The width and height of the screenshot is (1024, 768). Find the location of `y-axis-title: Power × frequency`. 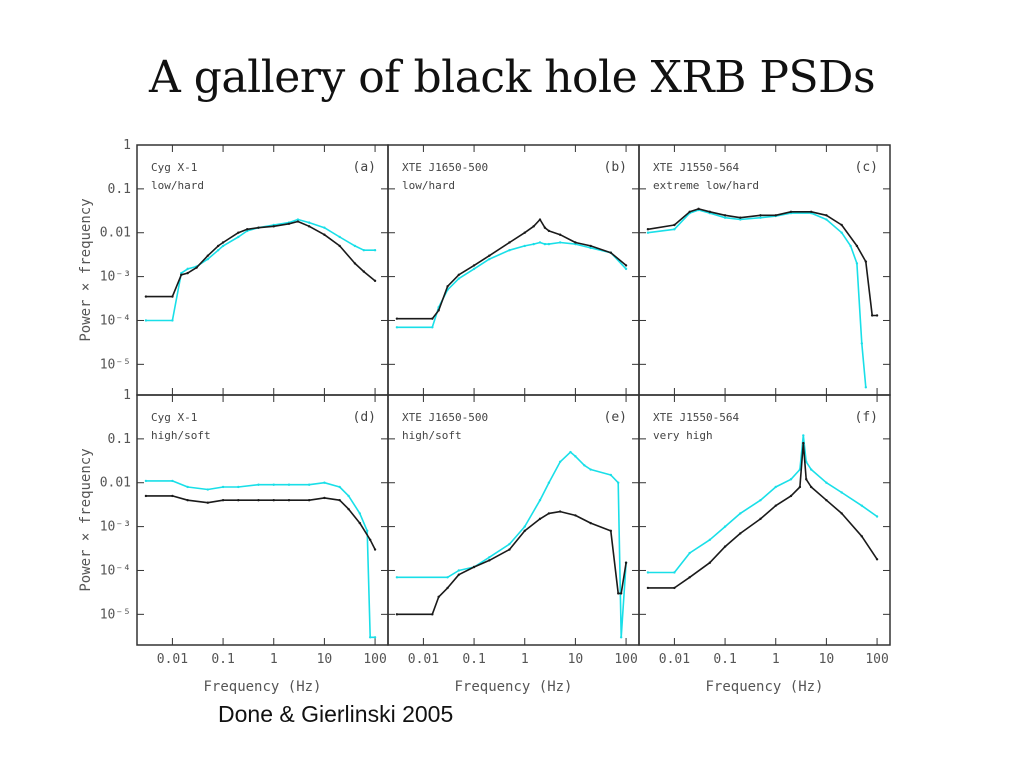

y-axis-title: Power × frequency is located at coordinates (86, 519).